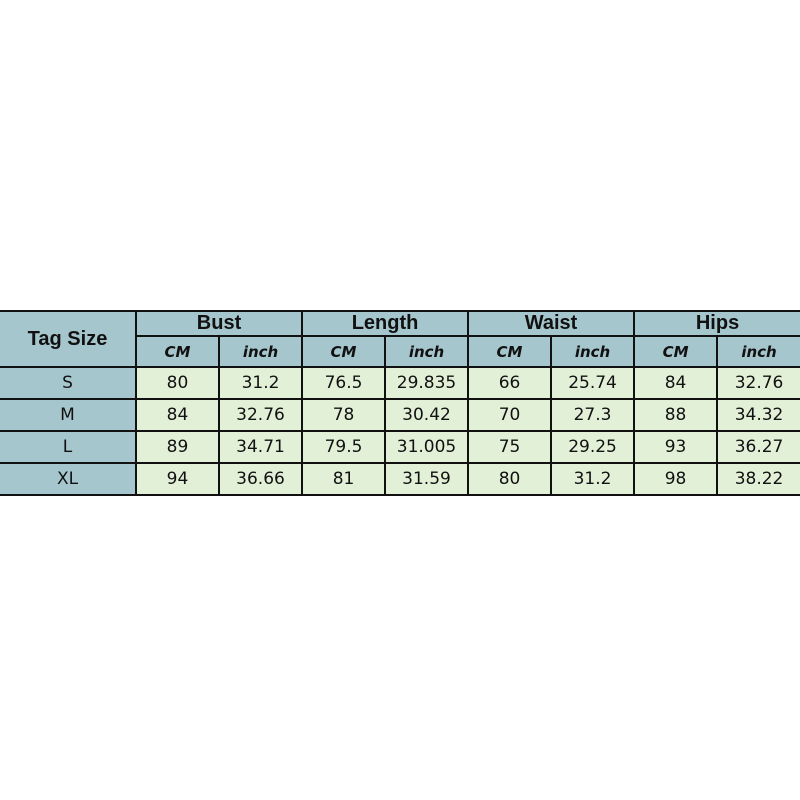 Image resolution: width=800 pixels, height=800 pixels. Describe the element at coordinates (177, 447) in the screenshot. I see `value-cell: 89` at that location.